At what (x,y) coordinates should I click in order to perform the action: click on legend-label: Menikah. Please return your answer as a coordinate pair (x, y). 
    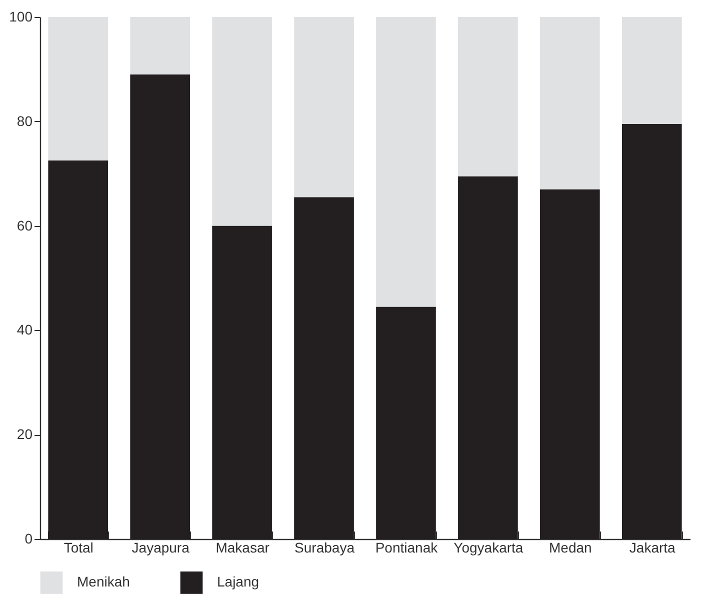
    Looking at the image, I should click on (103, 582).